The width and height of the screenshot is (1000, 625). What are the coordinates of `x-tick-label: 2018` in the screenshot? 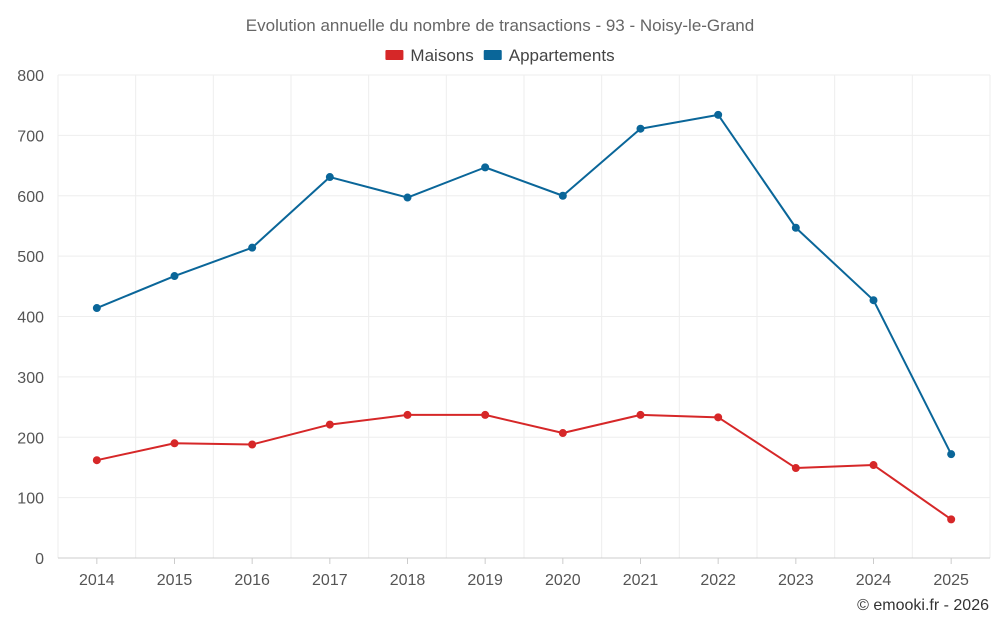 It's located at (408, 580).